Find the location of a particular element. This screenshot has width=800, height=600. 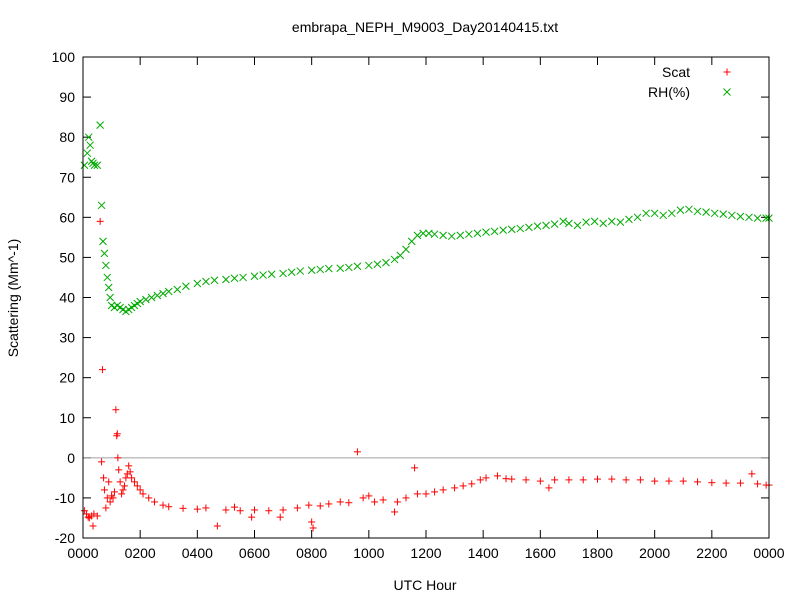

y-tick-label: 80 is located at coordinates (67, 137).